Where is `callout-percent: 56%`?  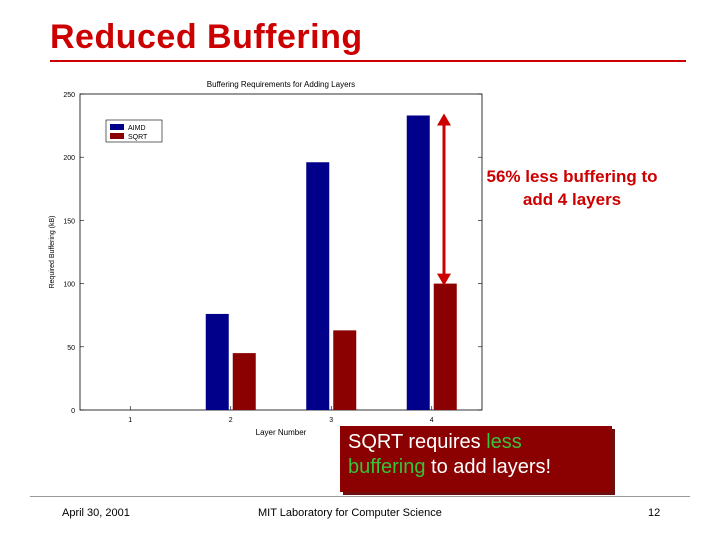
callout-percent: 56% is located at coordinates (503, 176).